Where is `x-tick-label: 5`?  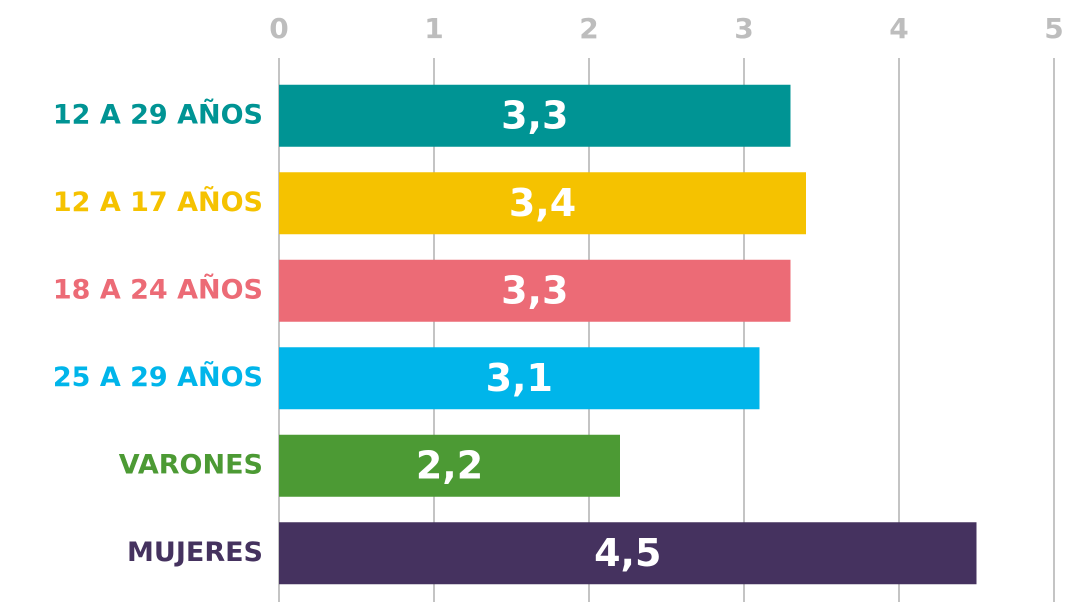
x-tick-label: 5 is located at coordinates (1053, 28).